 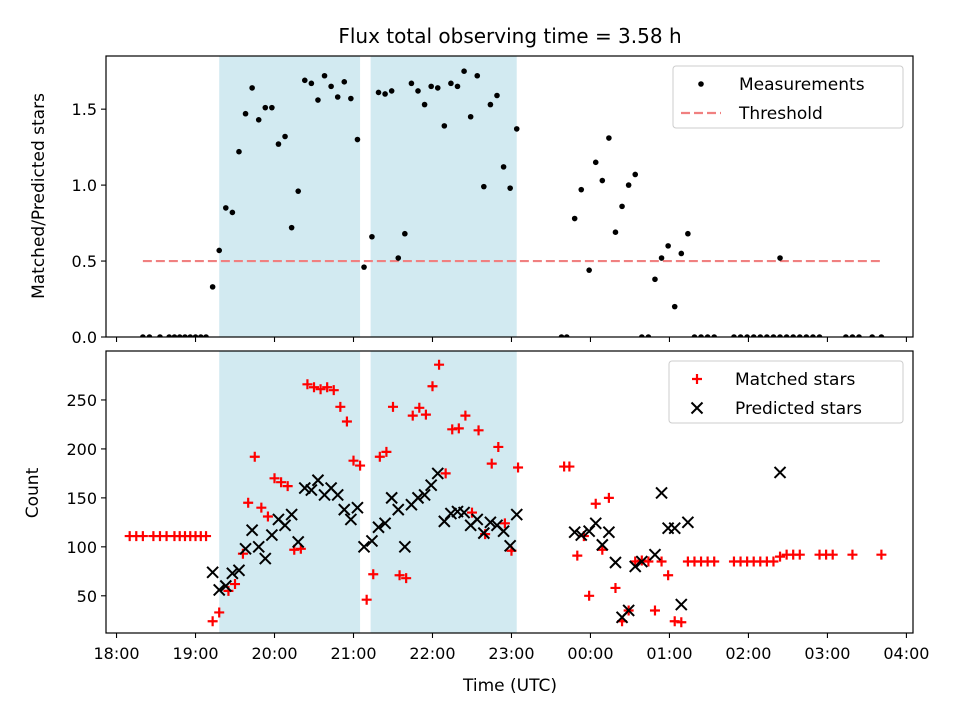 I want to click on figure-title: Flux total observing time = 3.58 h, so click(x=509, y=36).